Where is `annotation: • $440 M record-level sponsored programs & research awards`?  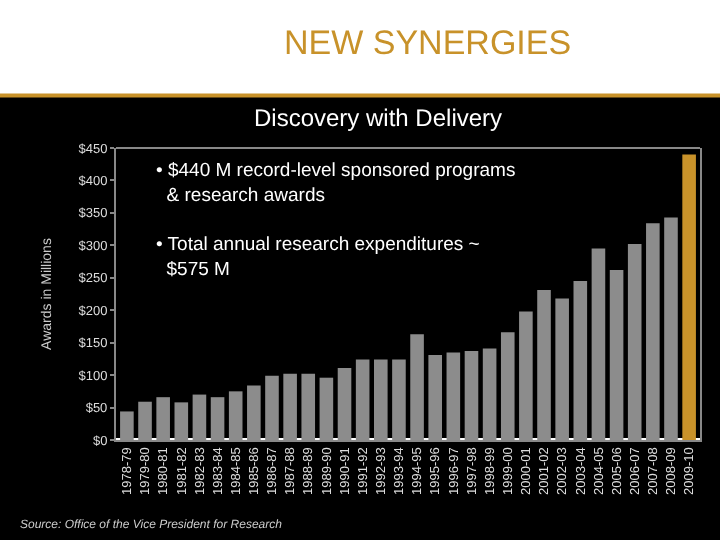 annotation: • $440 M record-level sponsored programs & research awards is located at coordinates (336, 183).